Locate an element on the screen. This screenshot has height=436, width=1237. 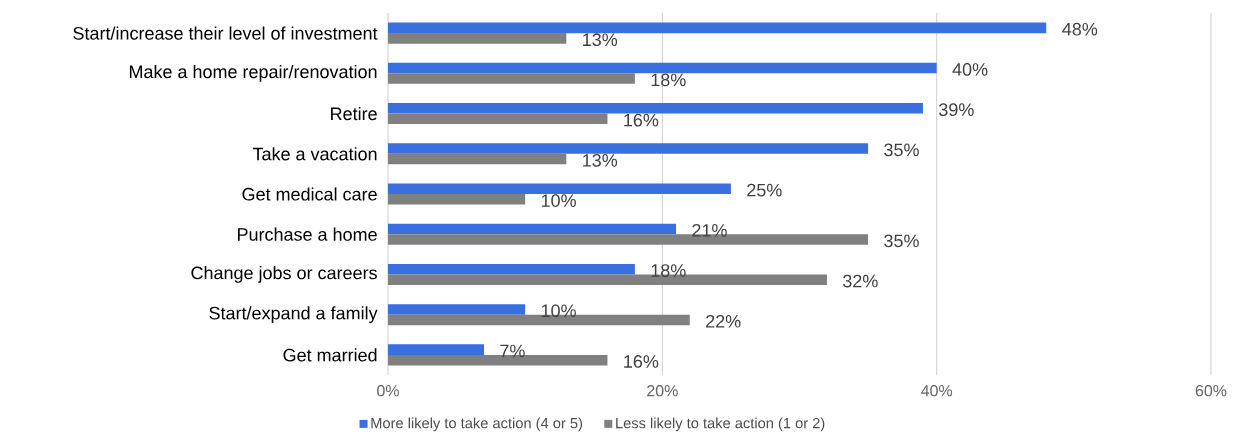
y-tick-label: Get medical care is located at coordinates (309, 194).